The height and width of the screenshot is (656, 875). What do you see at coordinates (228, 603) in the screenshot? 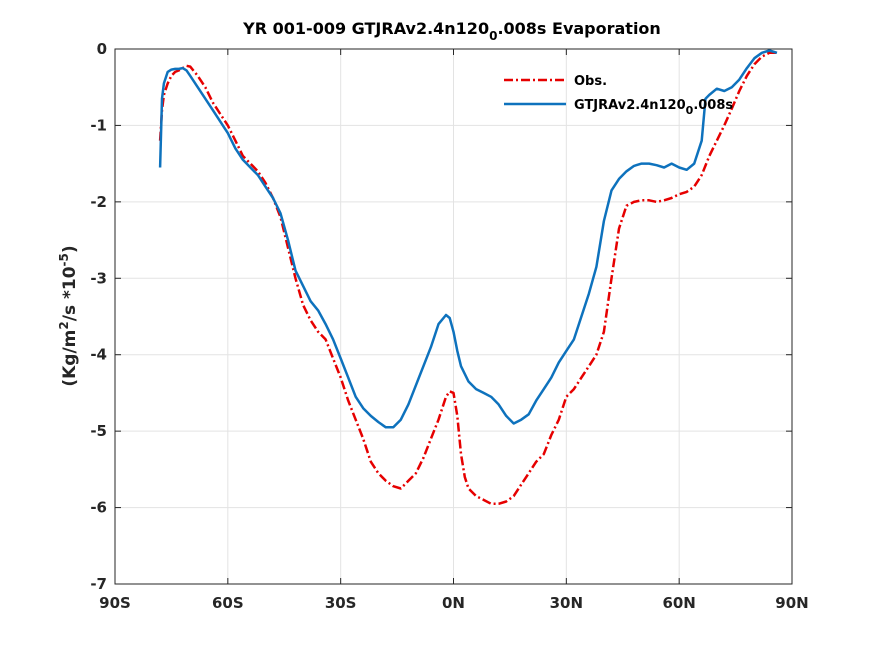
I see `x-tick-label: 60S` at bounding box center [228, 603].